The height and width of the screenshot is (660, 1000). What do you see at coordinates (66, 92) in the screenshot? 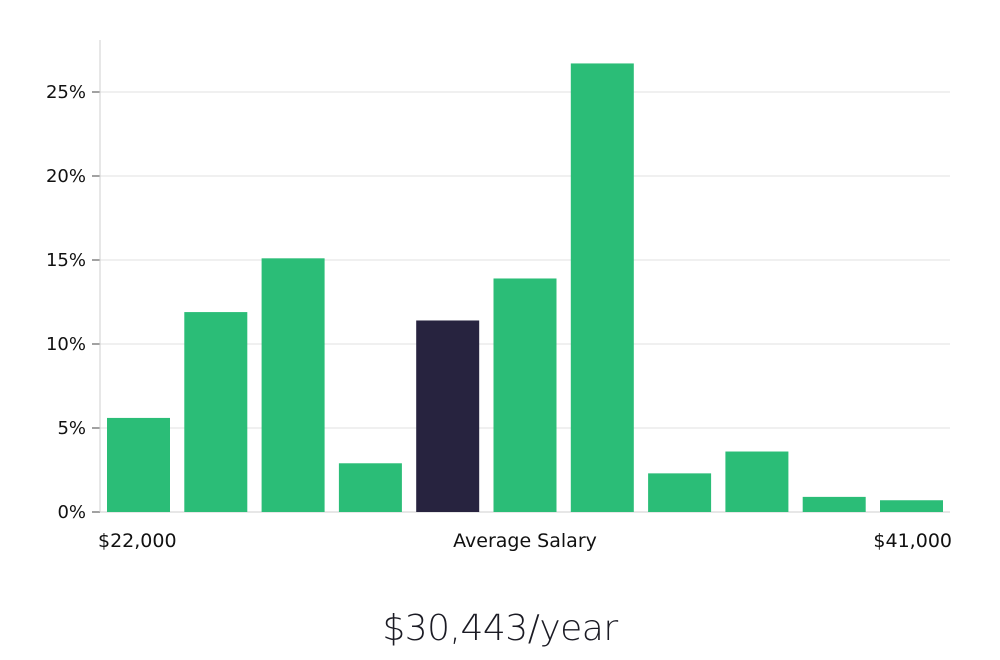
I see `y-tick-label: 25%` at bounding box center [66, 92].